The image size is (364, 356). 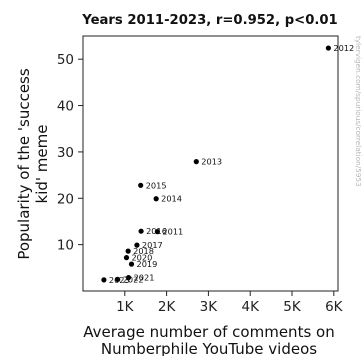 What do you see at coordinates (172, 232) in the screenshot?
I see `point-label-2011: 2011` at bounding box center [172, 232].